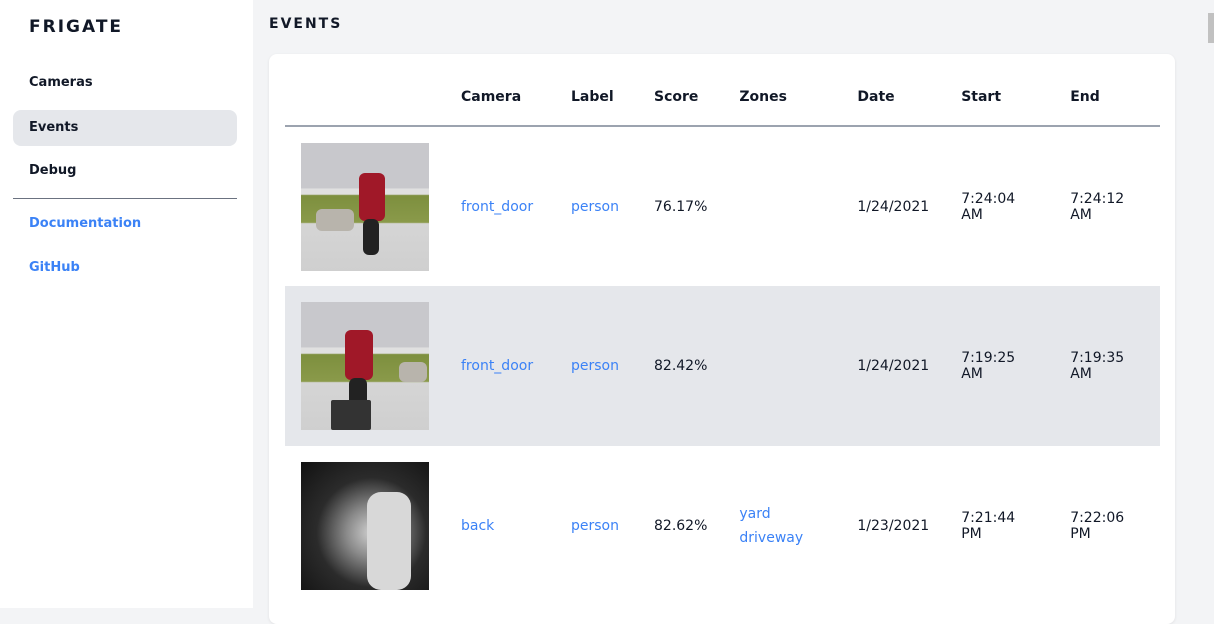  What do you see at coordinates (1000, 97) in the screenshot?
I see `header-start: Start` at bounding box center [1000, 97].